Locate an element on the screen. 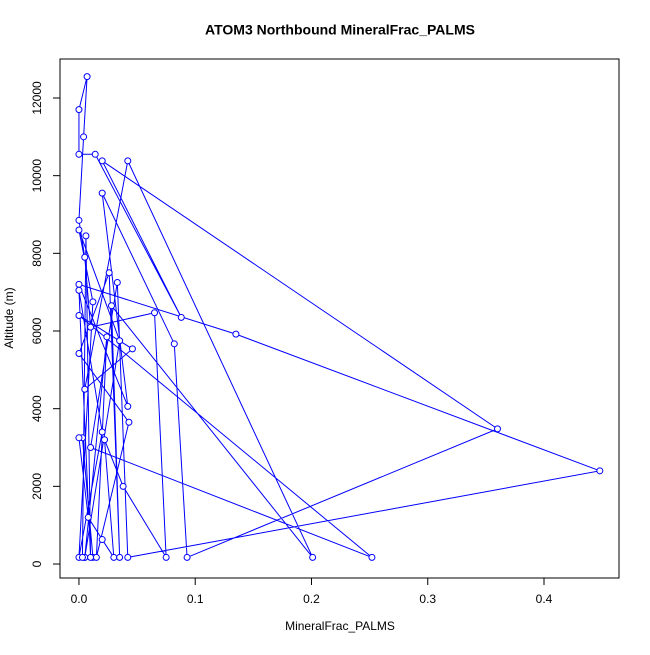 The width and height of the screenshot is (650, 655). y-tick-label: 8000 is located at coordinates (37, 253).